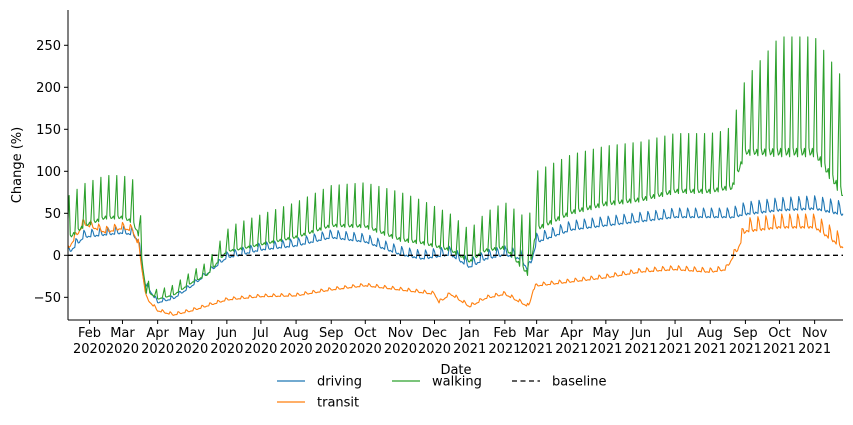  I want to click on y-tick-label: 100, so click(48, 172).